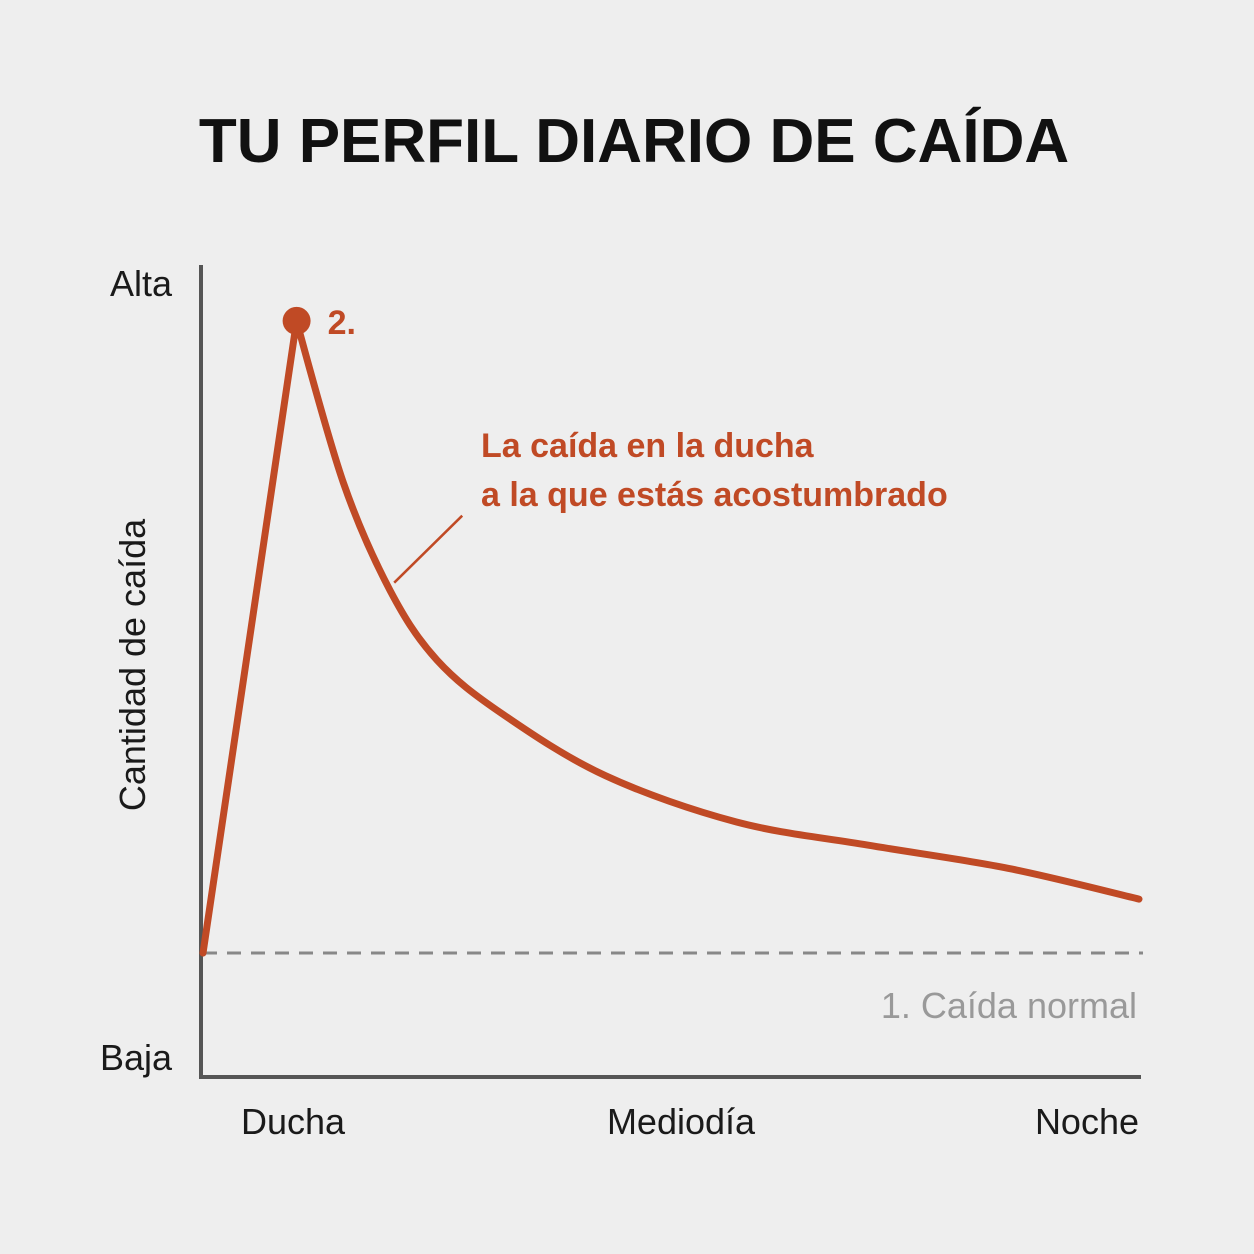 The width and height of the screenshot is (1254, 1254). What do you see at coordinates (681, 1121) in the screenshot?
I see `x-tick-label-mediodia: Mediodía` at bounding box center [681, 1121].